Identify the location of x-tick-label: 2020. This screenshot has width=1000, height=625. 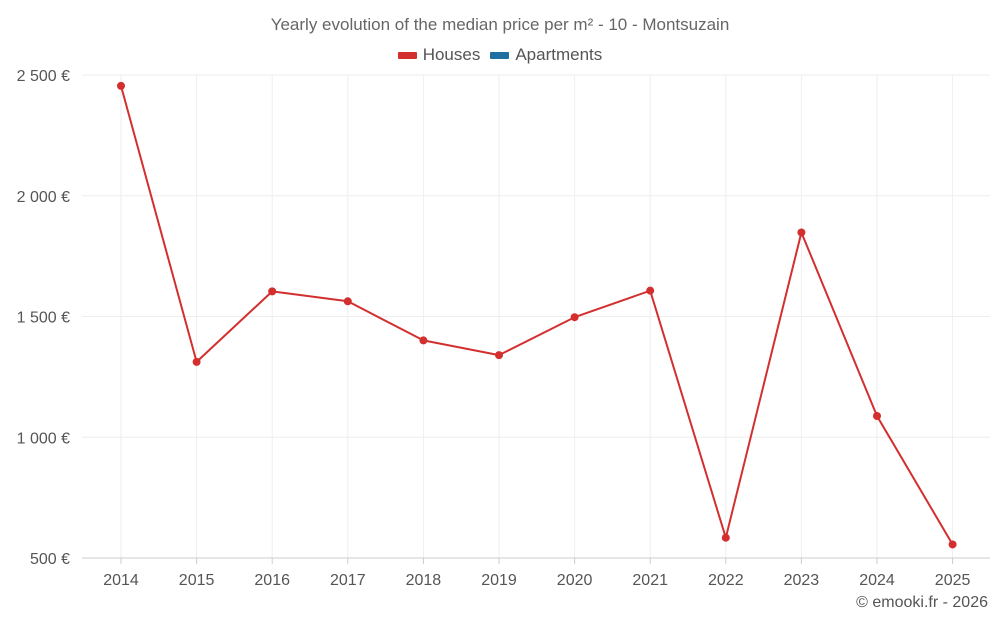
(575, 580).